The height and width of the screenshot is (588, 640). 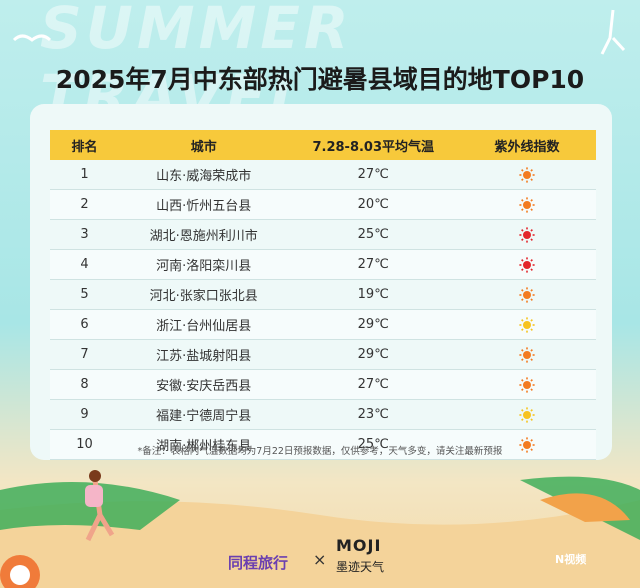 I want to click on table-header-row: 排名 城市 7.28-8.03平均气温 紫外线指数, so click(x=323, y=145).